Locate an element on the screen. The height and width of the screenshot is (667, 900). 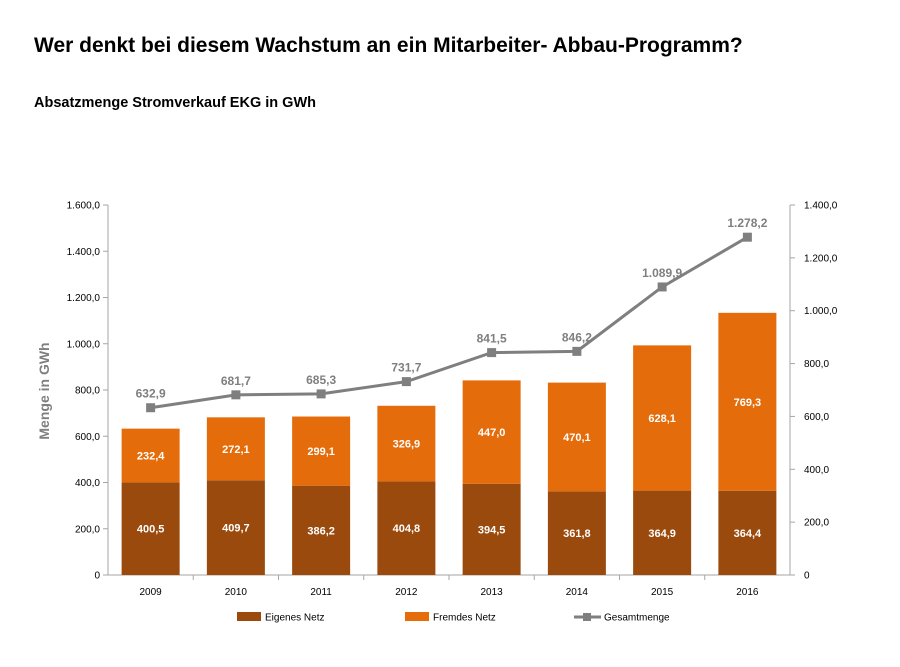
bar-label-eigenes-netz: 400,5 is located at coordinates (151, 530).